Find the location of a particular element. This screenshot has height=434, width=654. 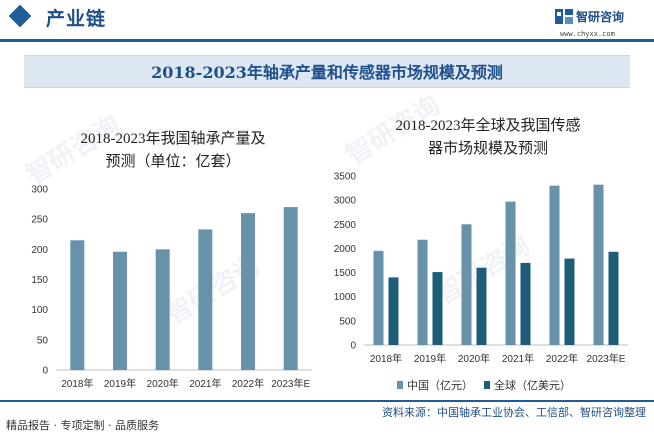

right-chart-title: 2018-2023年全球及我国传感 器市场规模及预测 is located at coordinates (488, 138).